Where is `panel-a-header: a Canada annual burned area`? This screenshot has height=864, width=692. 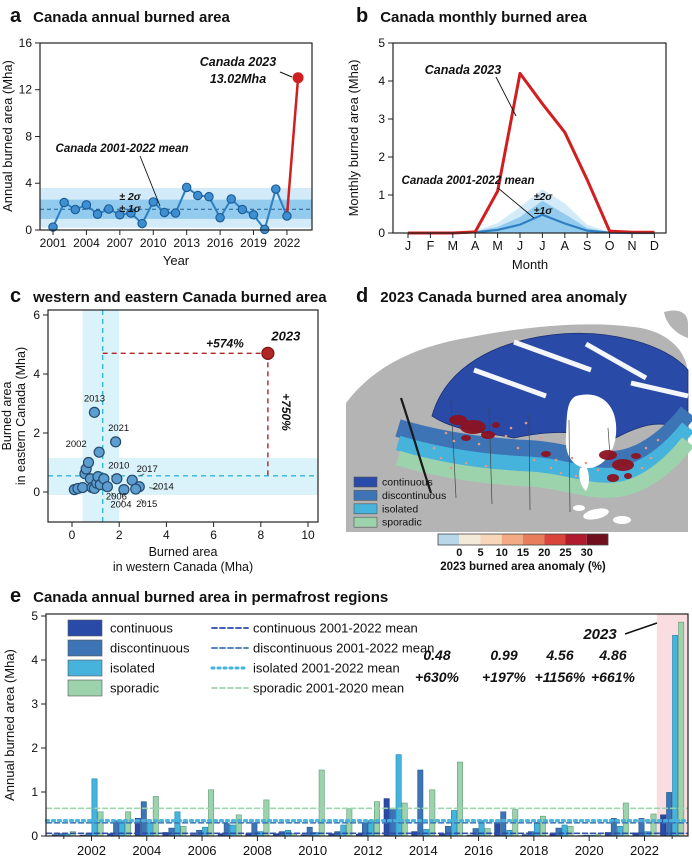
panel-a-header: a Canada annual burned area is located at coordinates (120, 16).